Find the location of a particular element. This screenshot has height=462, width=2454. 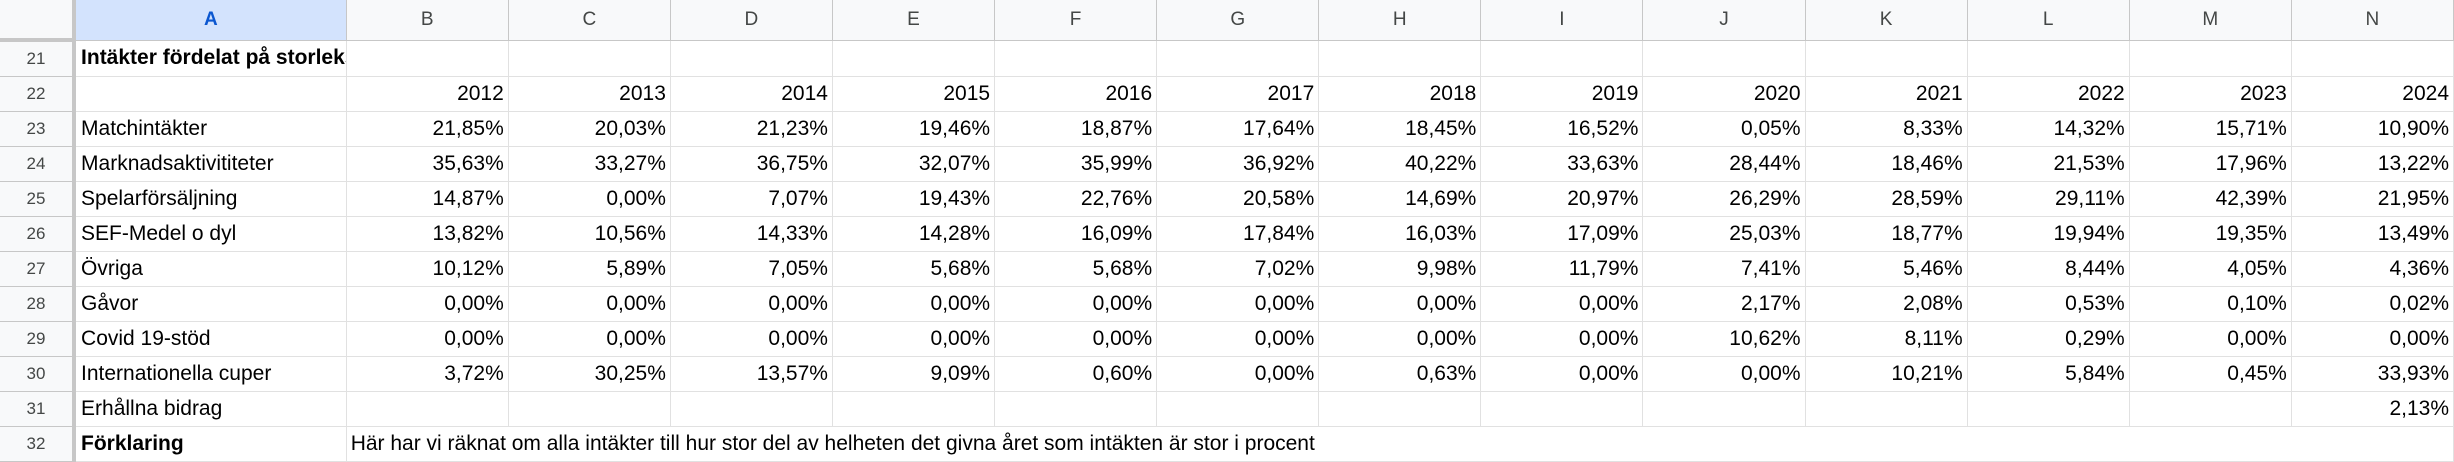

cell-i22: 2019 is located at coordinates (1562, 94).